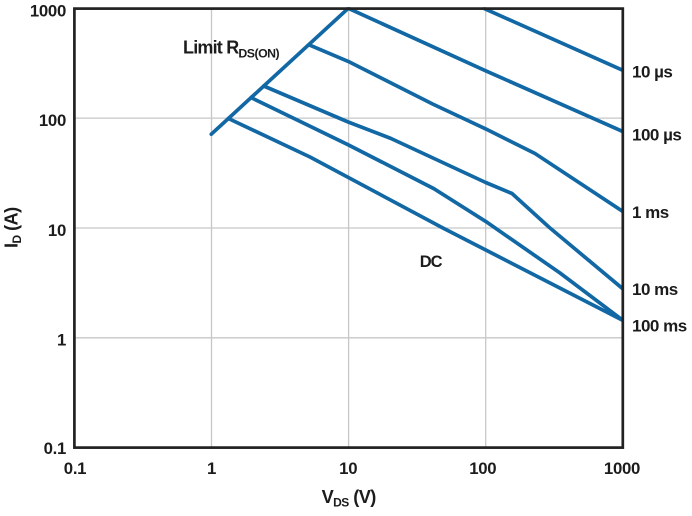 The width and height of the screenshot is (692, 516). I want to click on svg-text: 1 ms, so click(650, 212).